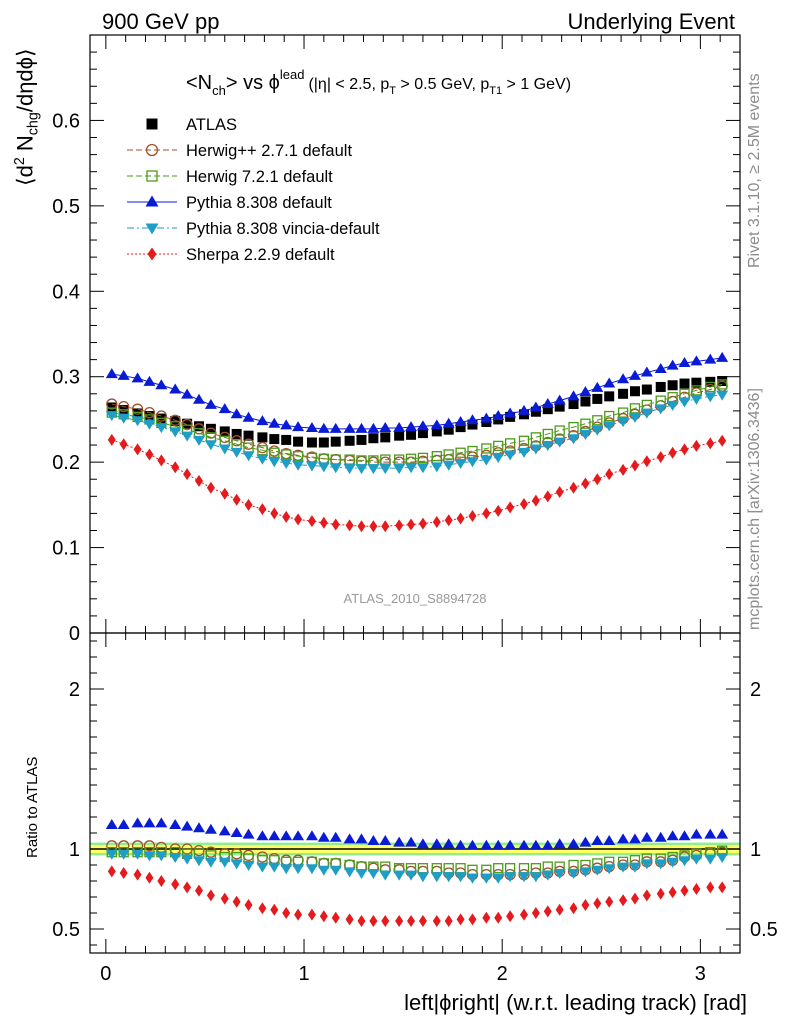 This screenshot has height=1024, width=786. What do you see at coordinates (74, 850) in the screenshot?
I see `ratio-y-tick-label: 1` at bounding box center [74, 850].